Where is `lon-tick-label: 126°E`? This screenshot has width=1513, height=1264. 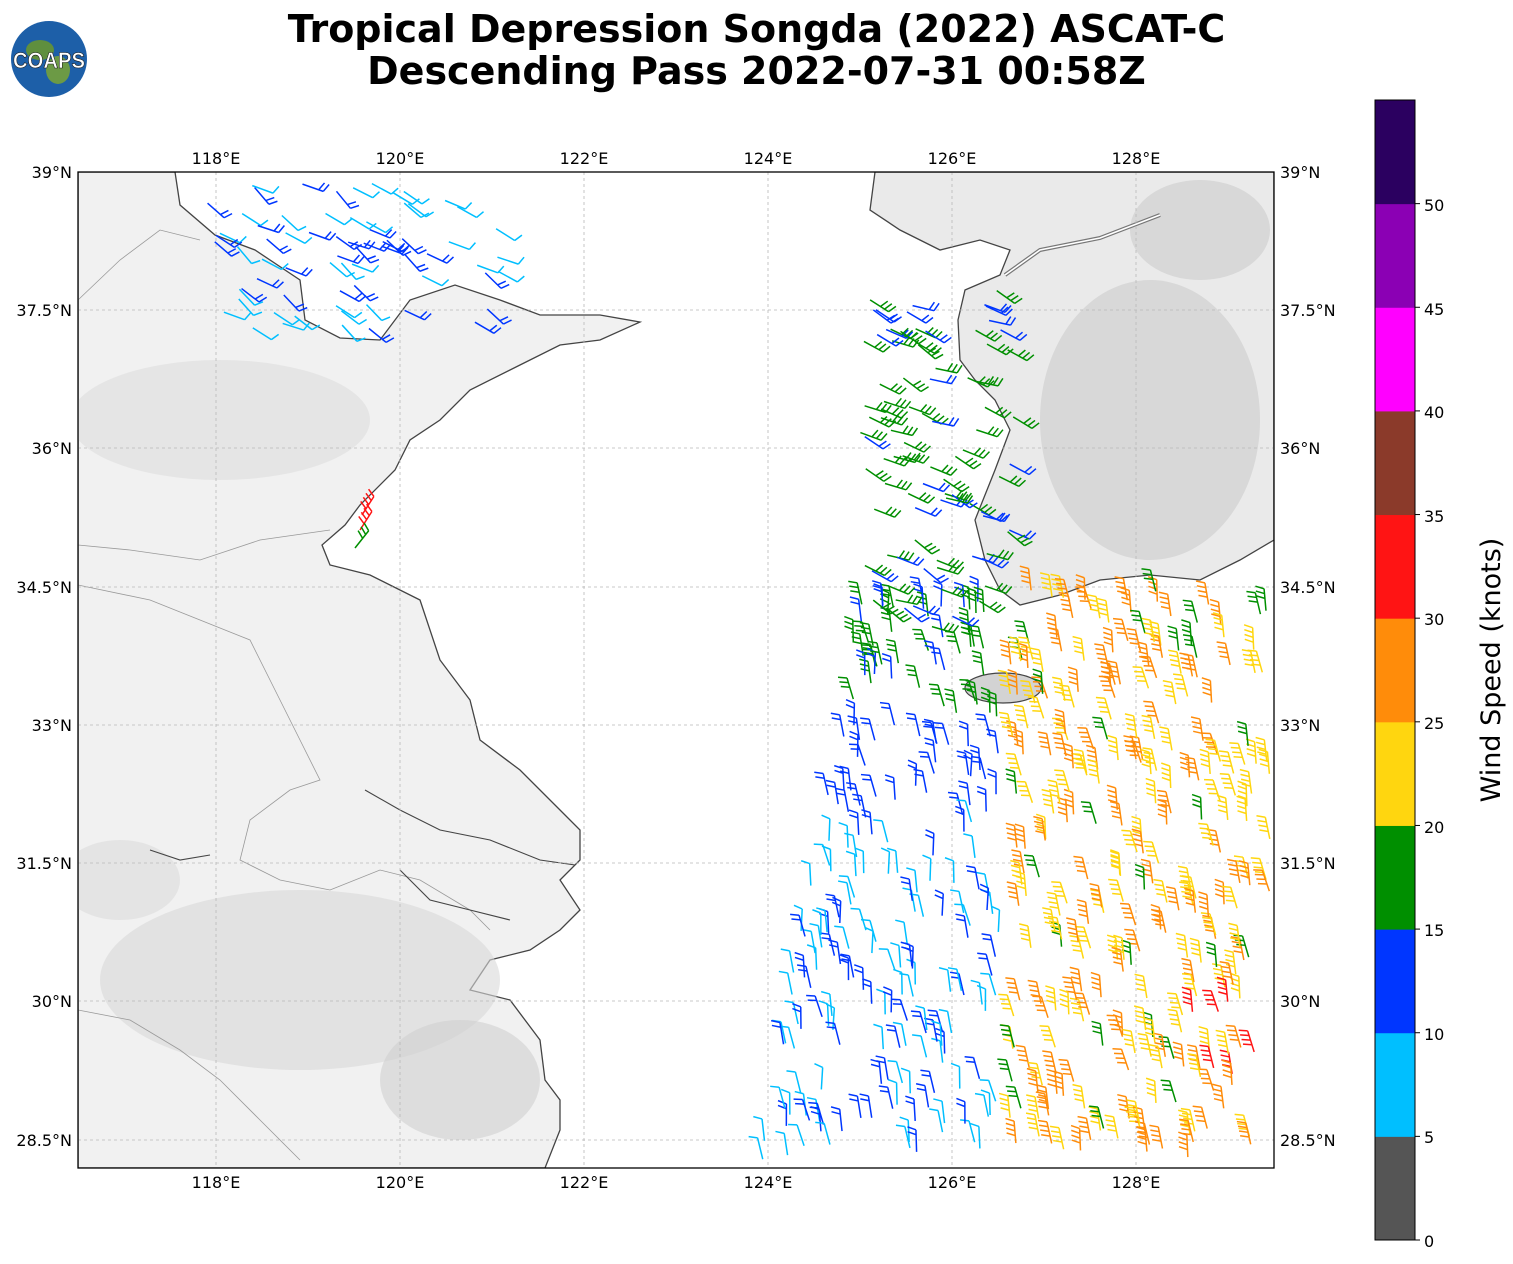
lon-tick-label: 126°E is located at coordinates (952, 158).